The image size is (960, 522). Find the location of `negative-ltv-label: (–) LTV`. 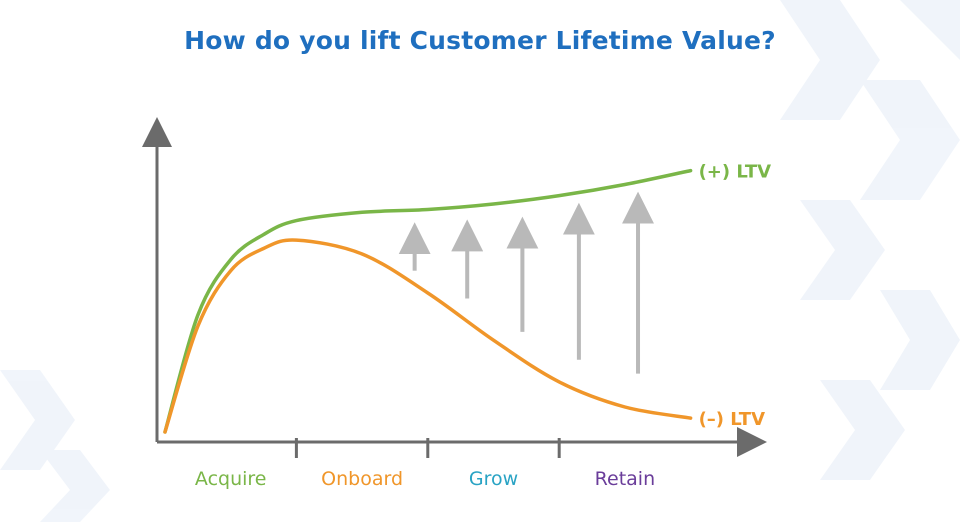

negative-ltv-label: (–) LTV is located at coordinates (732, 419).